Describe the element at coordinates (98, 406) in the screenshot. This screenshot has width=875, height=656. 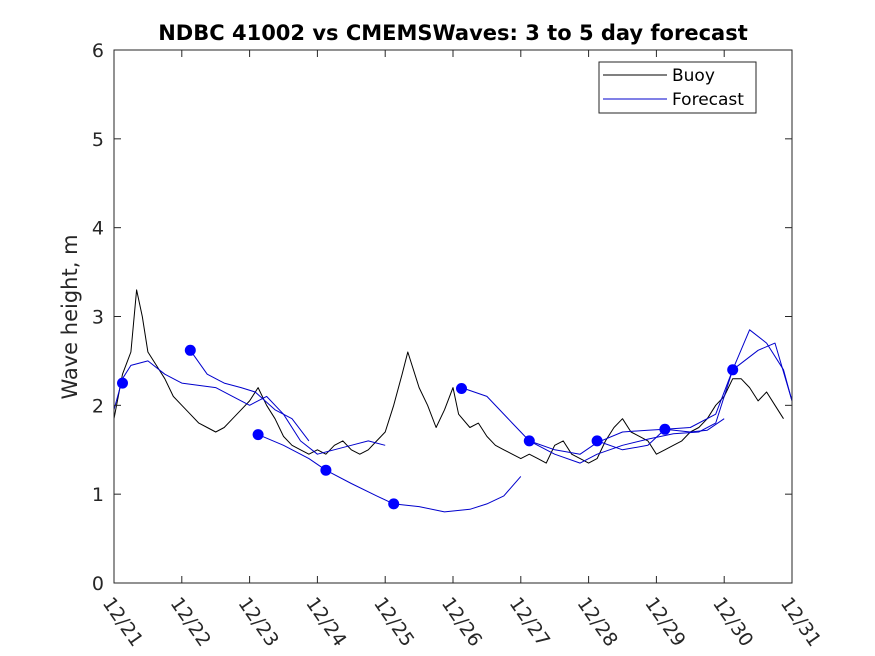
I see `y-tick-label: 2` at that location.